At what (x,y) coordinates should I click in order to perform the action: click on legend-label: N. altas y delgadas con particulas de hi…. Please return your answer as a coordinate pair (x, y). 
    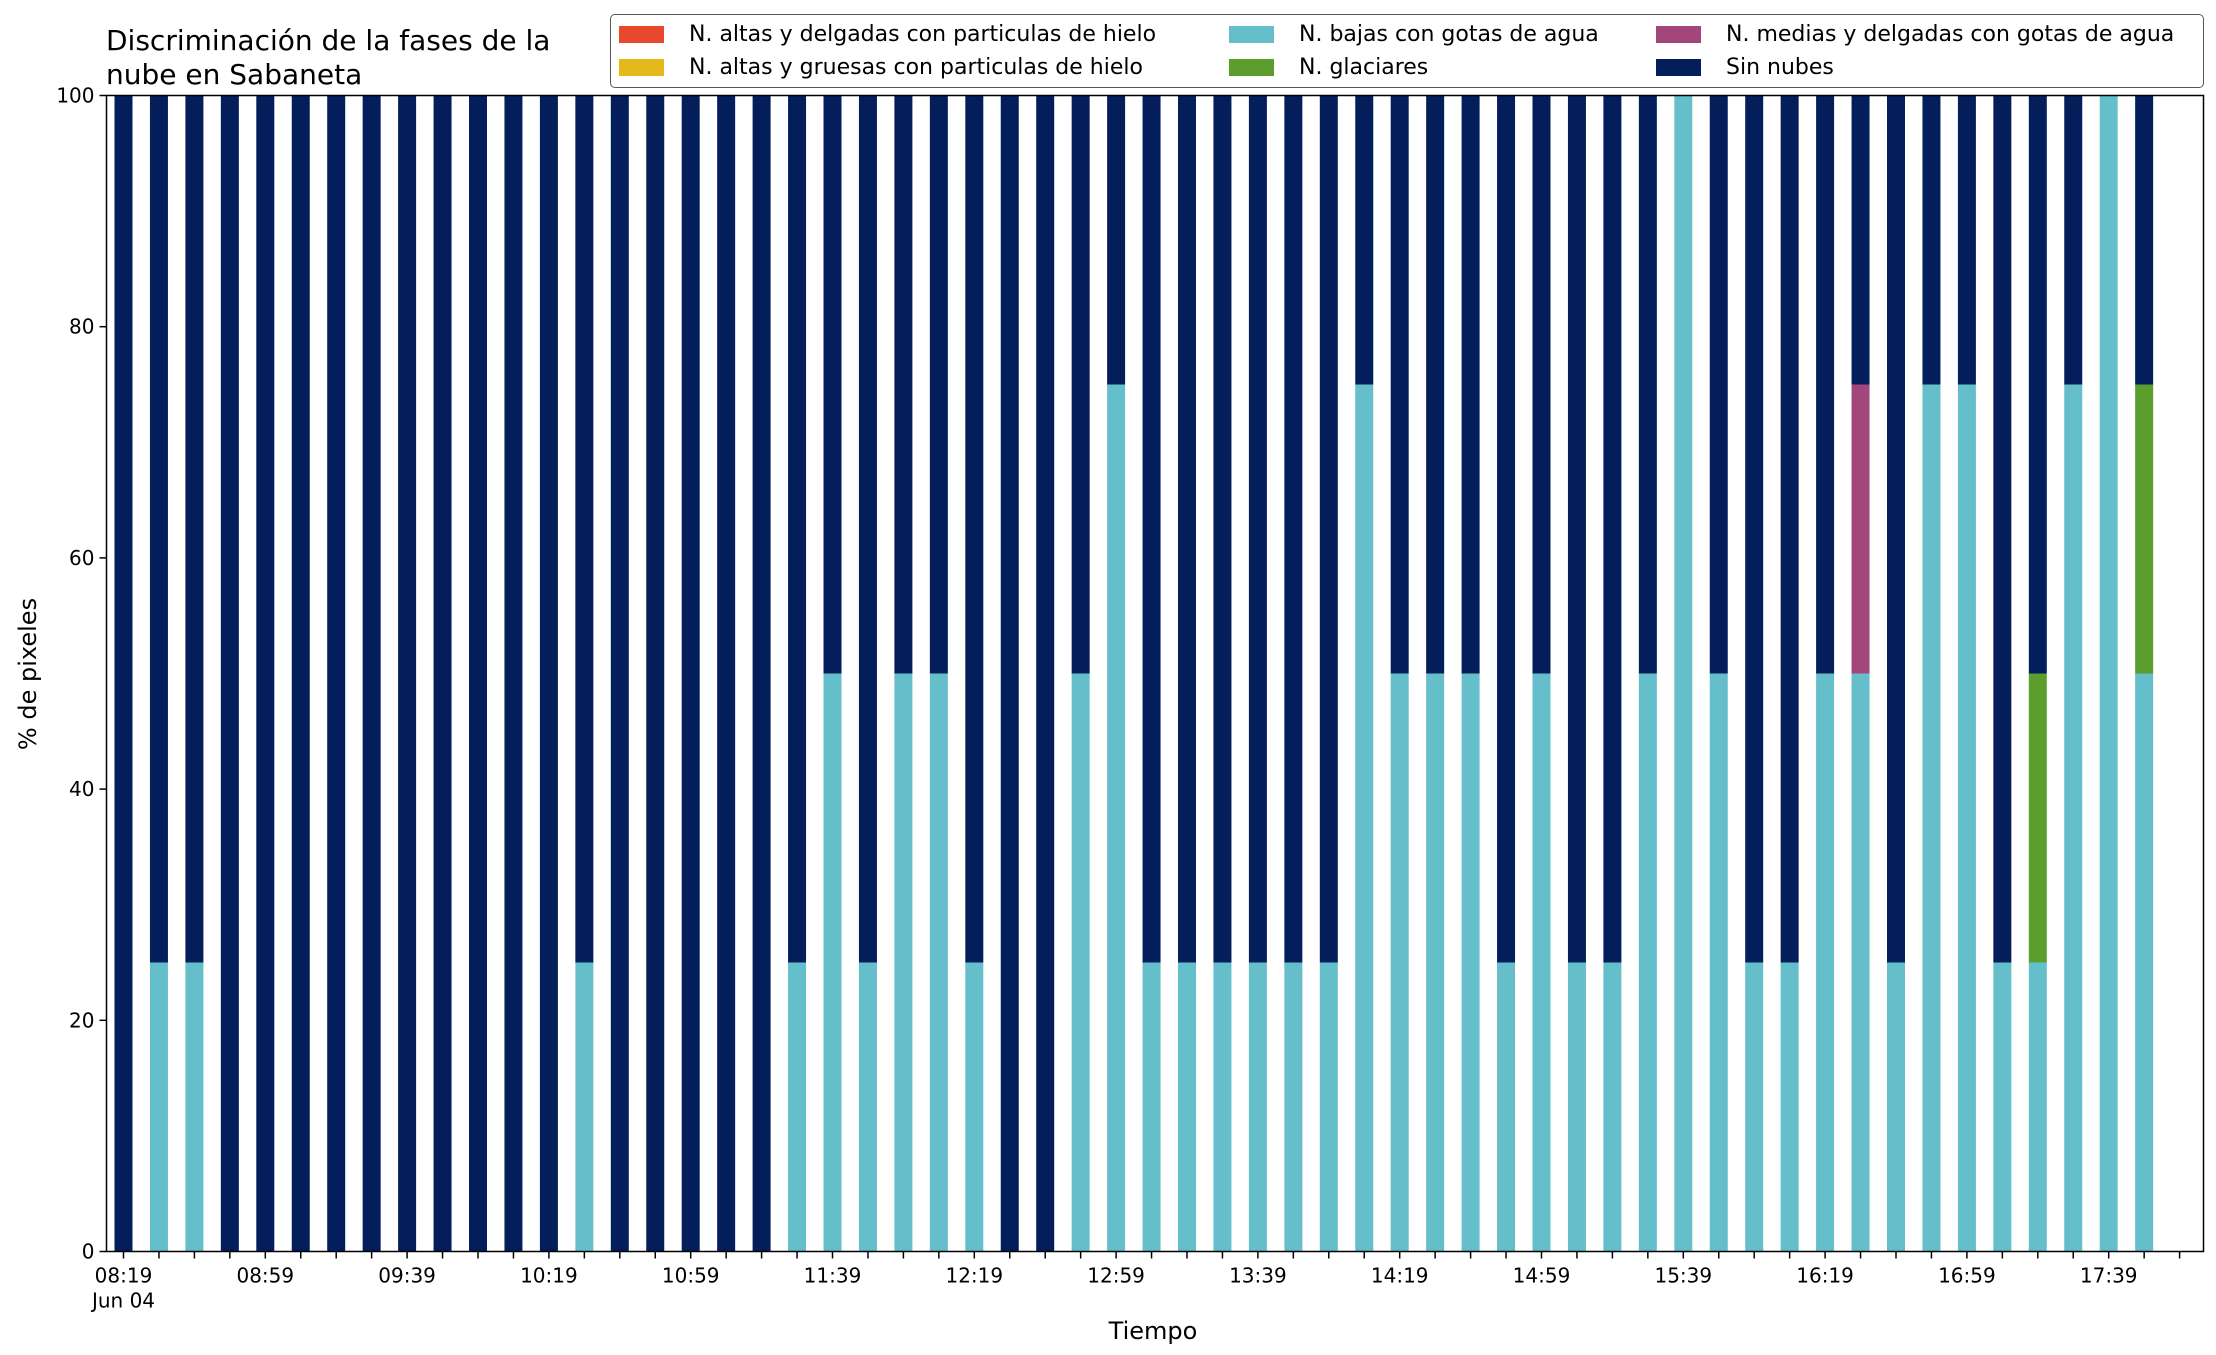
    Looking at the image, I should click on (923, 34).